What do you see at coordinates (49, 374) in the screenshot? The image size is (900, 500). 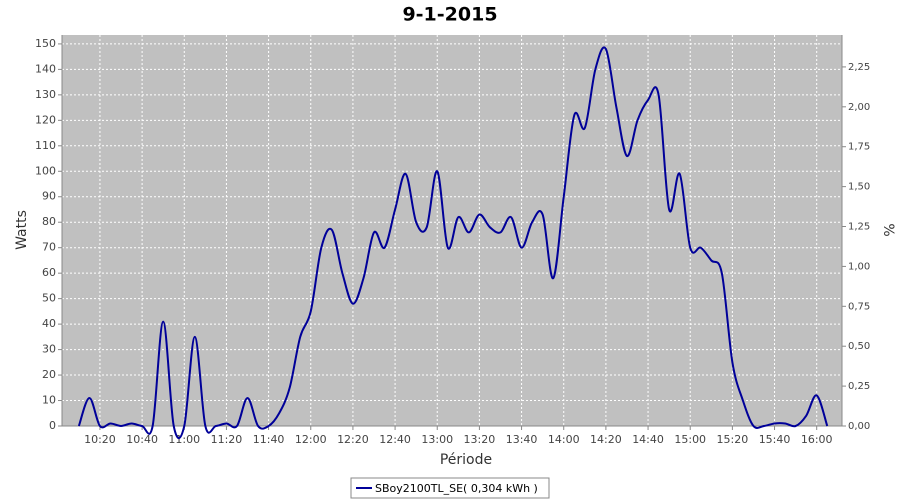 I see `y-tick-label: 20` at bounding box center [49, 374].